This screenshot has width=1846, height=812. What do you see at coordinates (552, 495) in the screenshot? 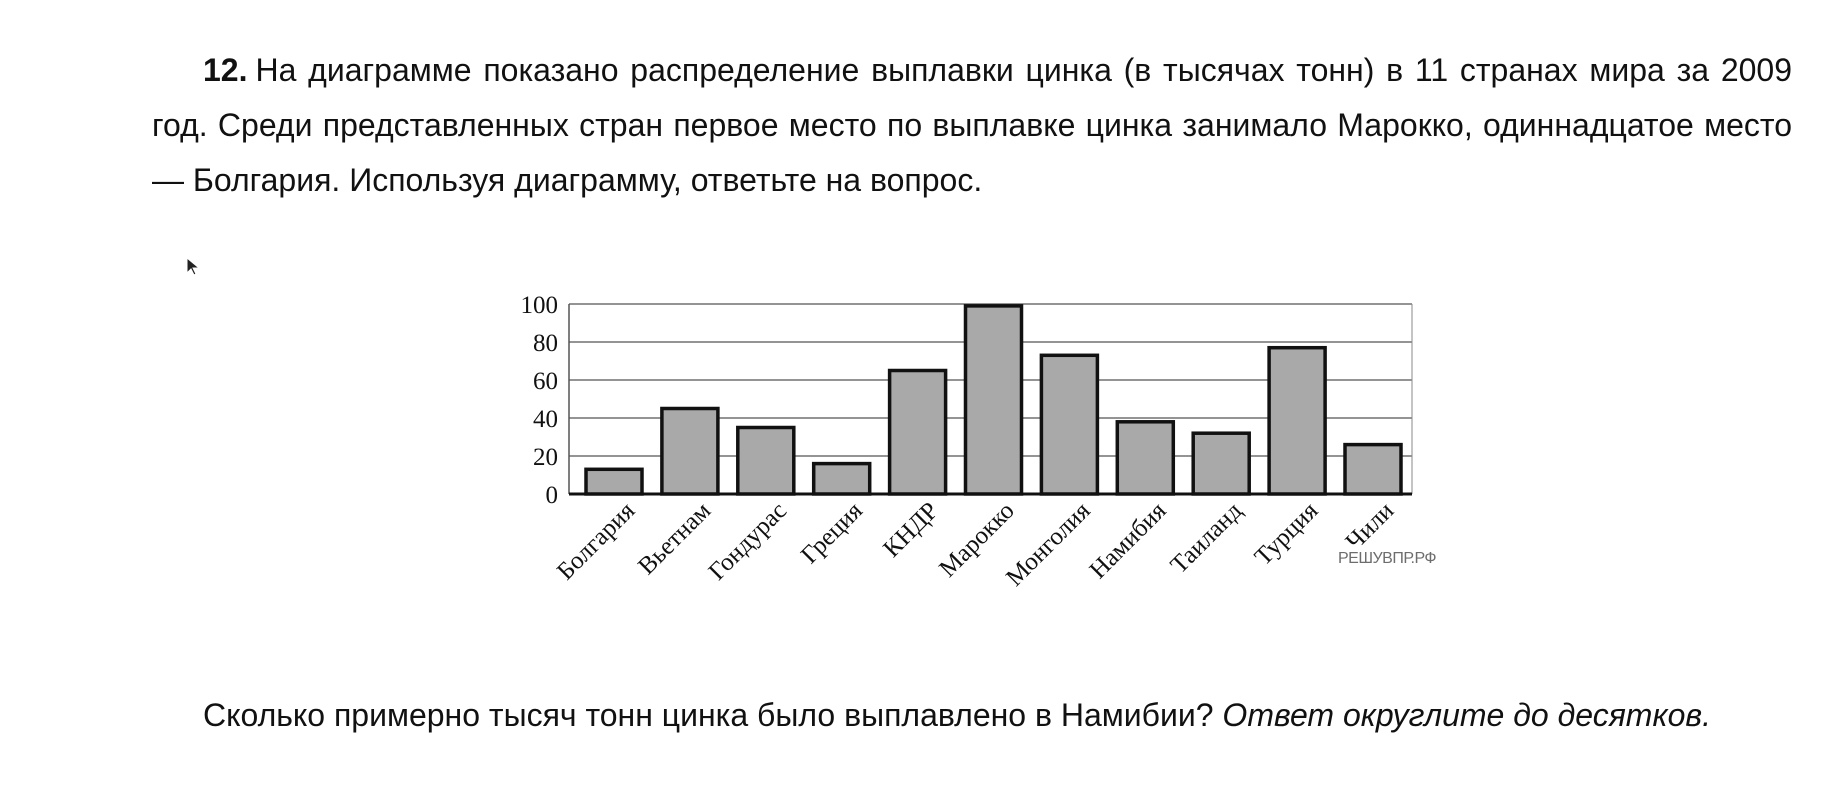
I see `y-tick-label: 0` at bounding box center [552, 495].